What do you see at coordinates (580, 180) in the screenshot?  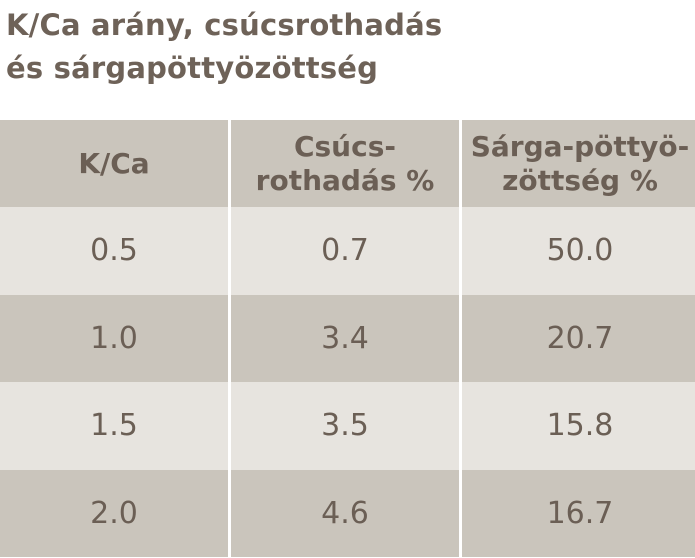 I see `header-text: zöttség %` at bounding box center [580, 180].